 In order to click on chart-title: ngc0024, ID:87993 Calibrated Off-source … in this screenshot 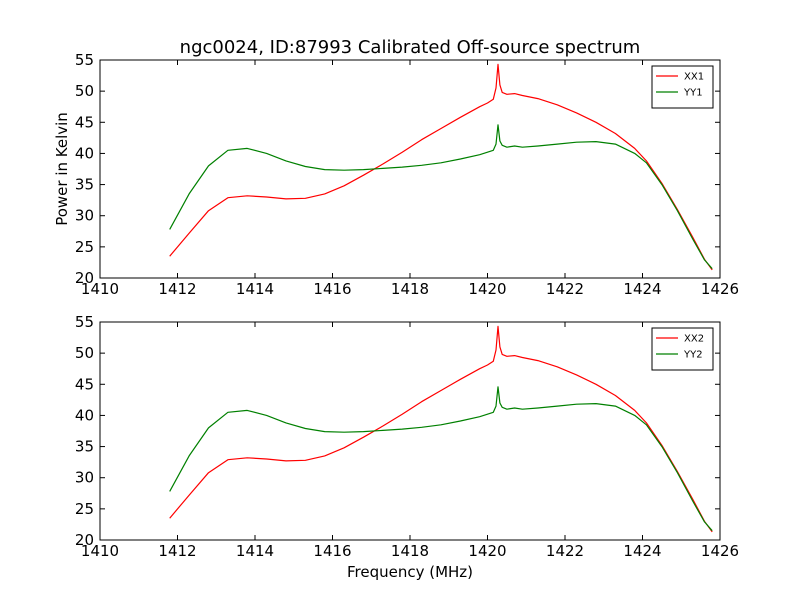, I will do `click(410, 47)`.